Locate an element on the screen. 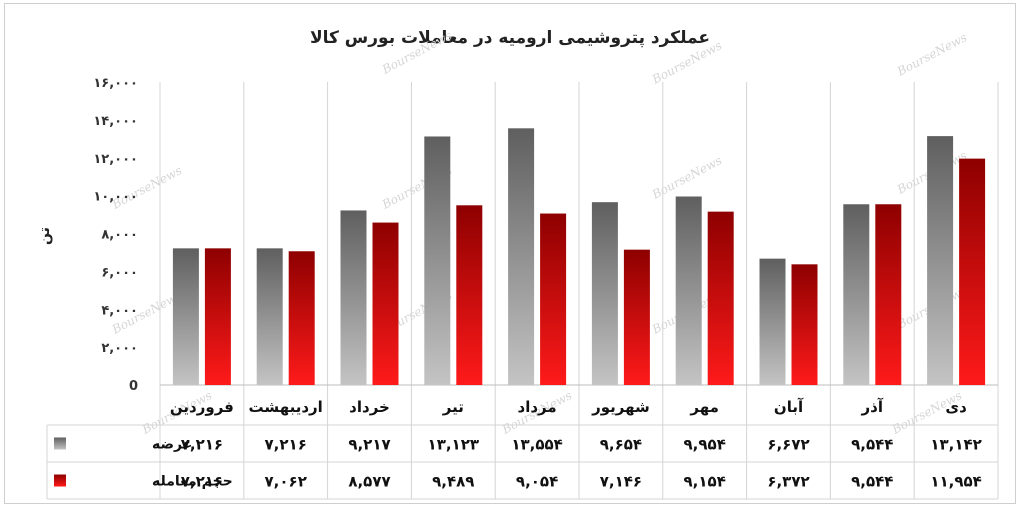 Image resolution: width=1022 pixels, height=507 pixels. legend-label-supply: عرضه is located at coordinates (172, 445).